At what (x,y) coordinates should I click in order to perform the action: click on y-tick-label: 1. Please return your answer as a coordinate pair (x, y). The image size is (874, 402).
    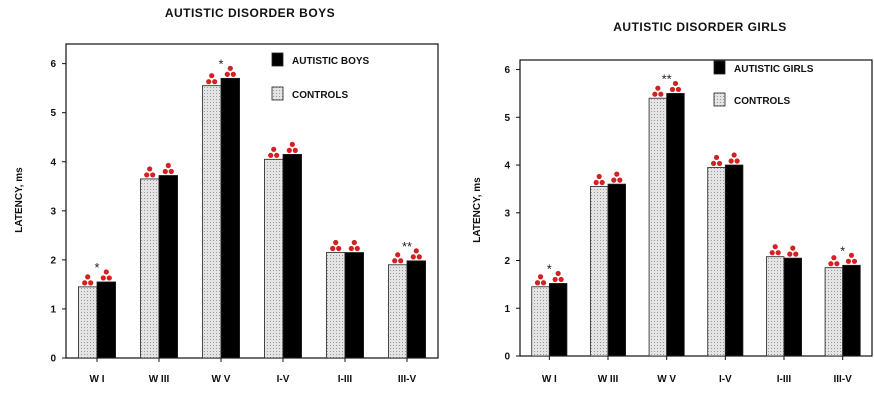
    Looking at the image, I should click on (53, 309).